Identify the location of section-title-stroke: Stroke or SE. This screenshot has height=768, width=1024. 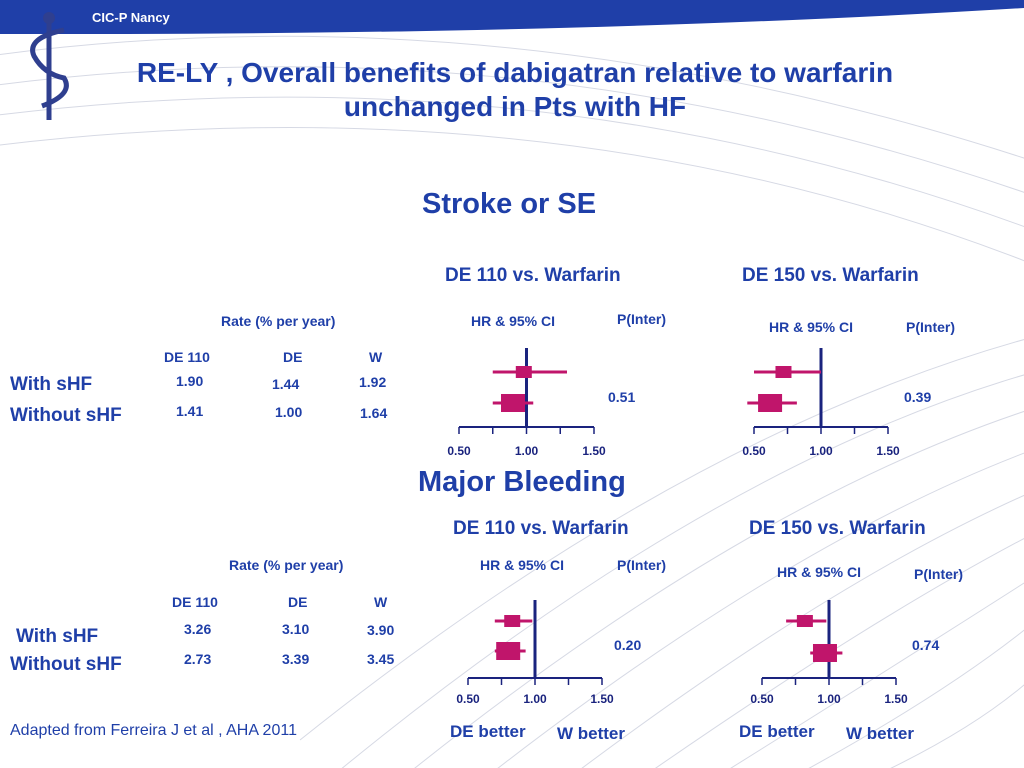
(509, 204).